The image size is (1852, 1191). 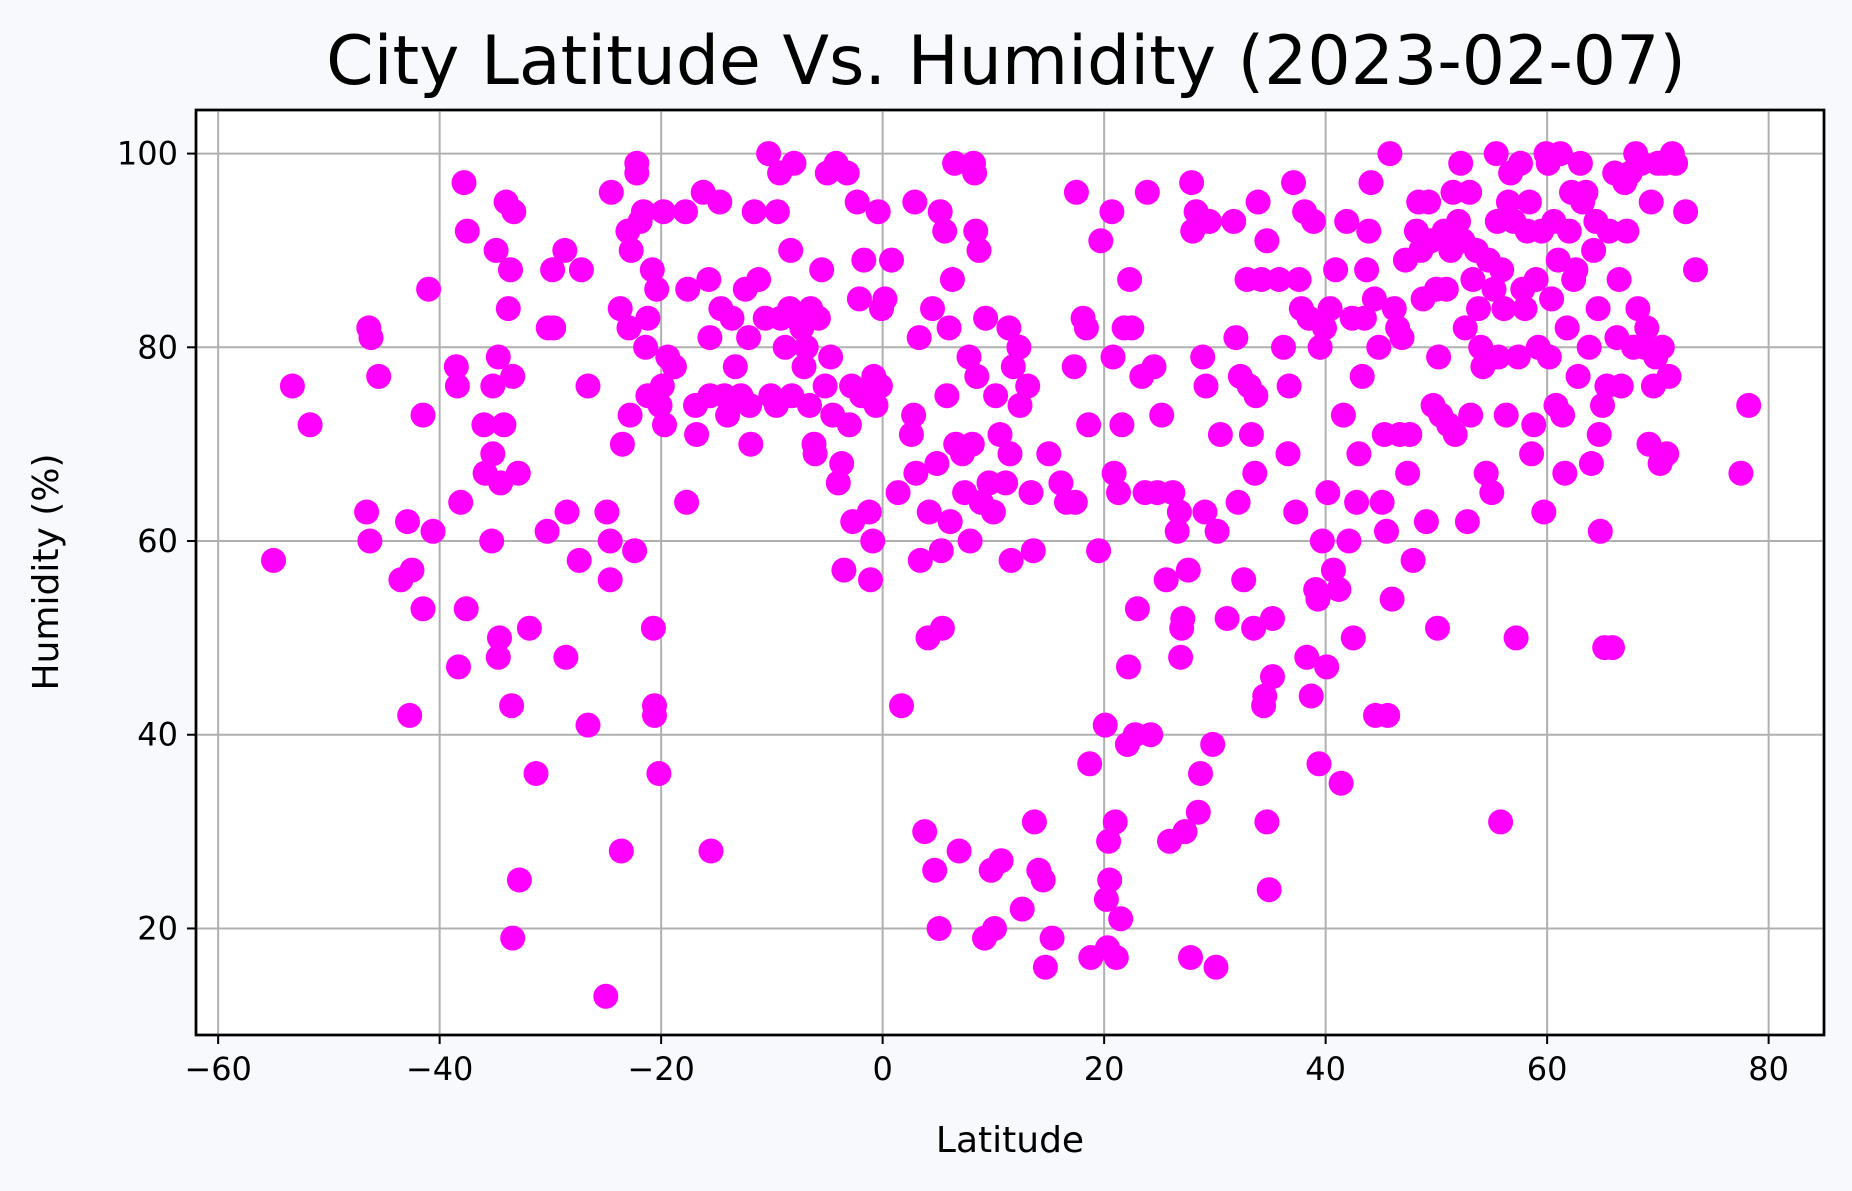 What do you see at coordinates (218, 1069) in the screenshot?
I see `x-tick-label: −60` at bounding box center [218, 1069].